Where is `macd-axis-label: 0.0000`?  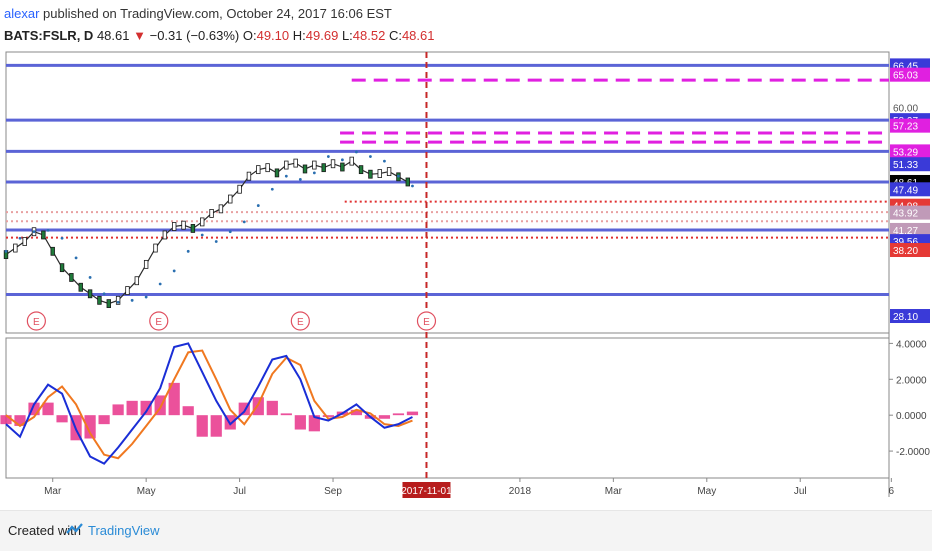 macd-axis-label: 0.0000 is located at coordinates (911, 416).